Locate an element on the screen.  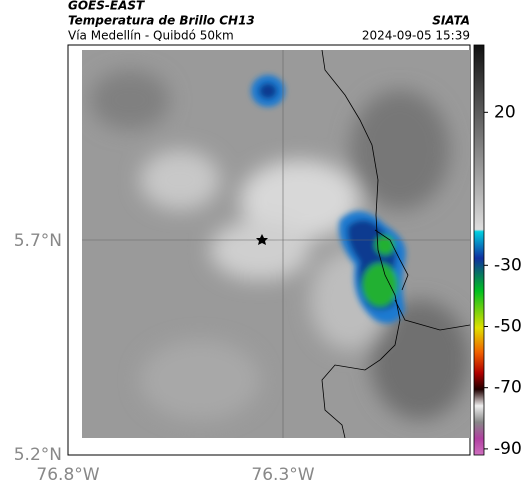
source: GOES-EAST is located at coordinates (106, 6).